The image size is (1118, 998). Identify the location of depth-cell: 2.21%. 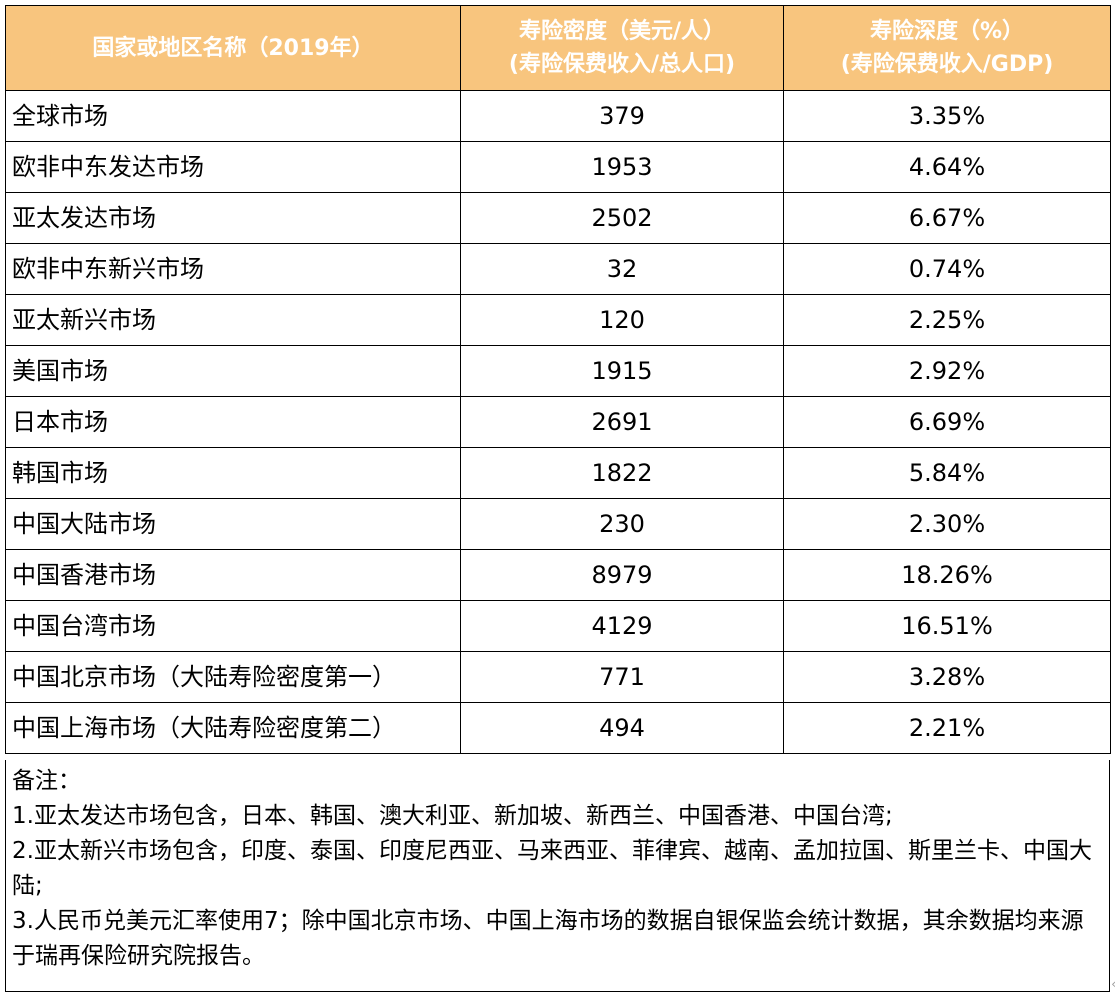
(947, 728).